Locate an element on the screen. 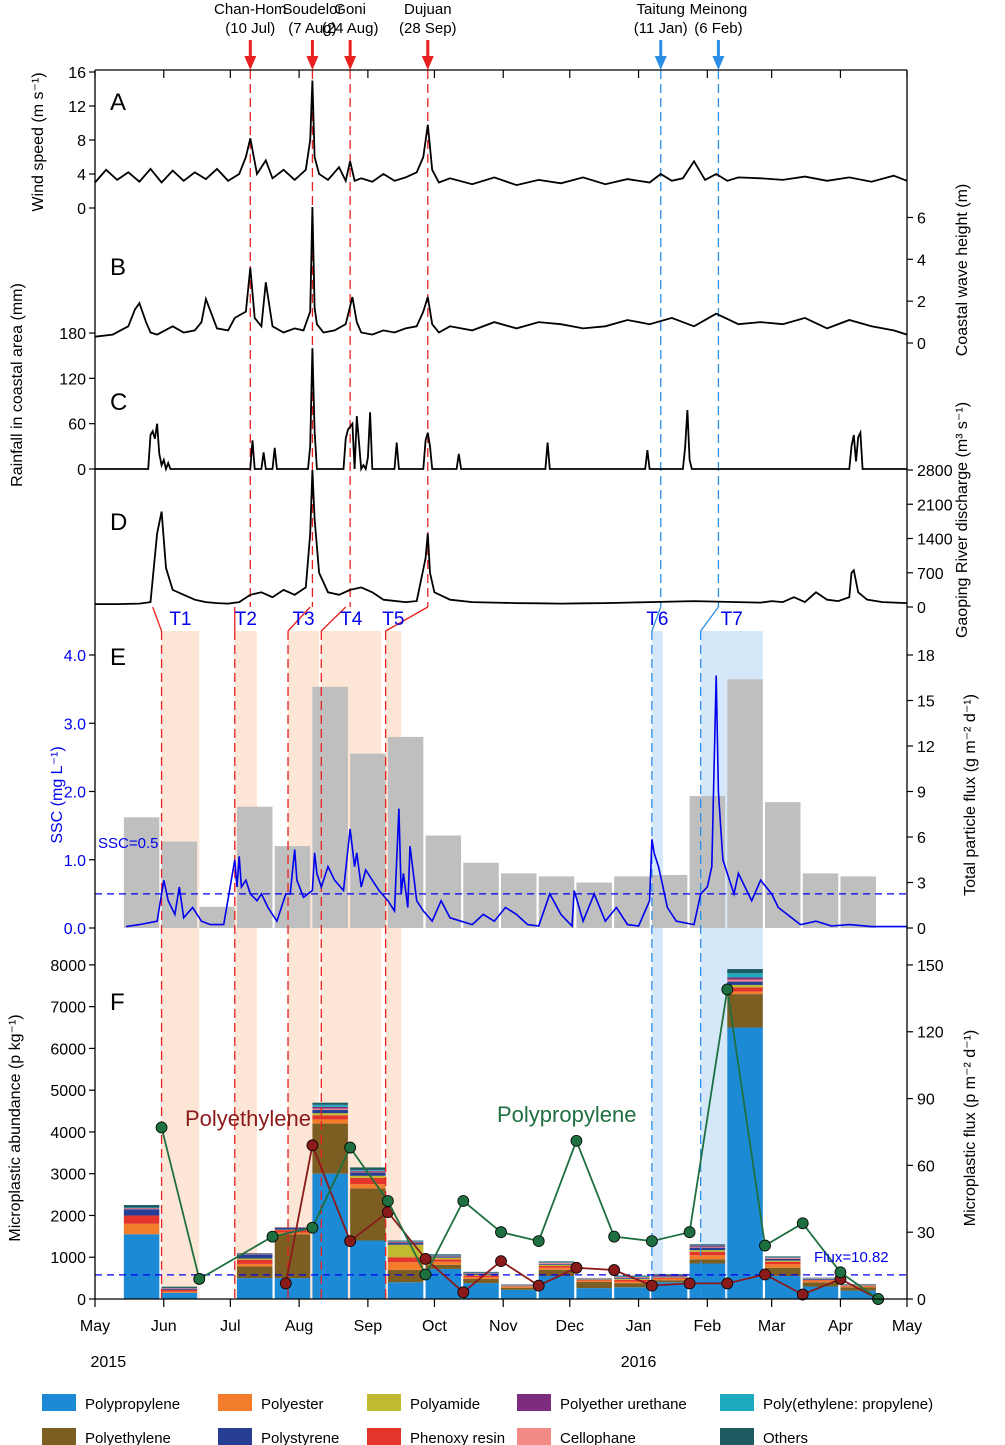 Image resolution: width=1005 pixels, height=1445 pixels. tick-label: 6000 is located at coordinates (68, 1049).